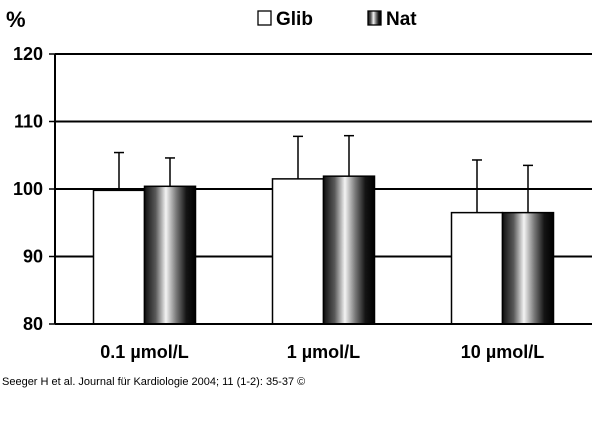  Describe the element at coordinates (374, 18) in the screenshot. I see `legend-swatch-nat` at that location.